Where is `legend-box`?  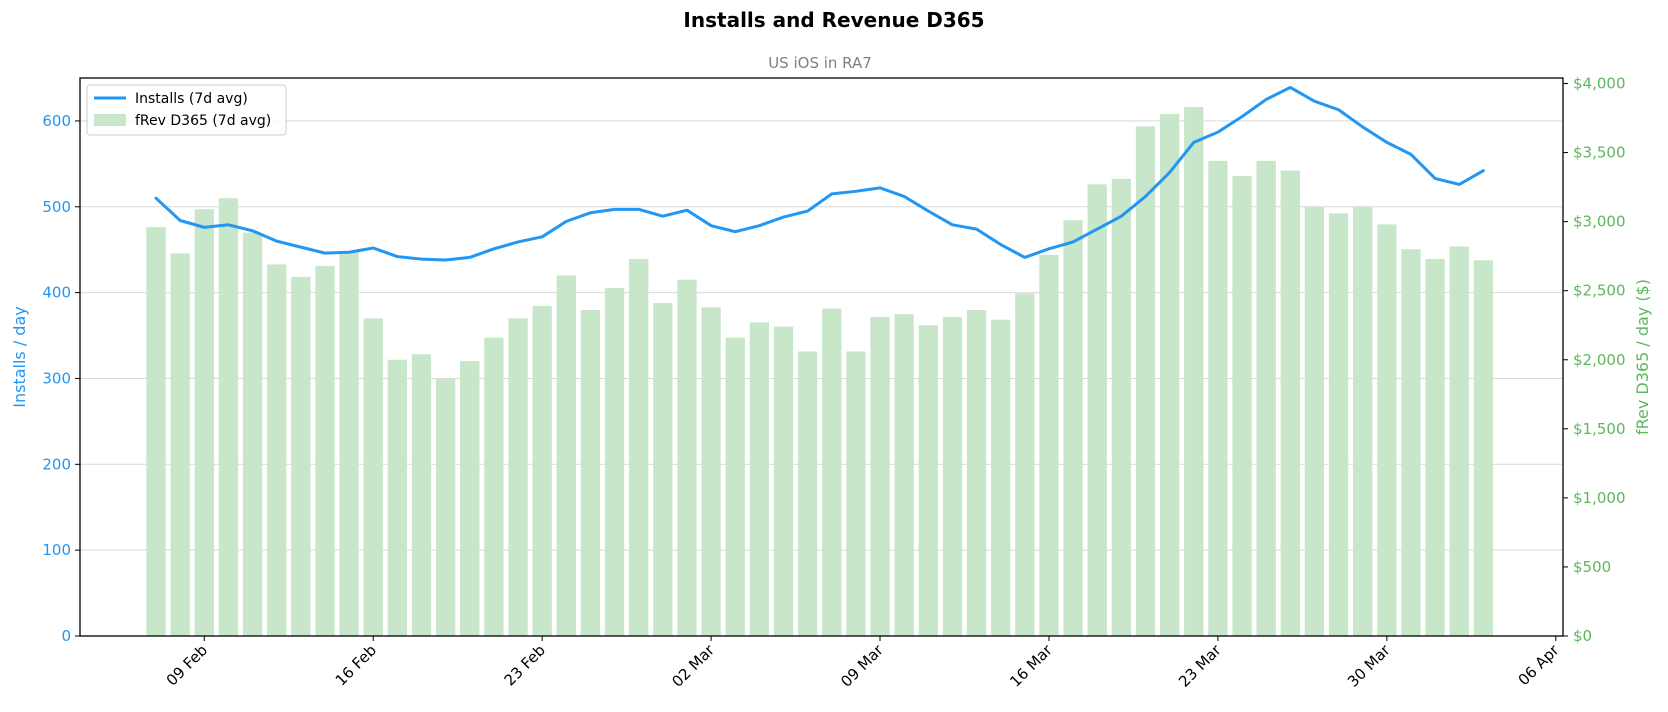 legend-box is located at coordinates (186, 110).